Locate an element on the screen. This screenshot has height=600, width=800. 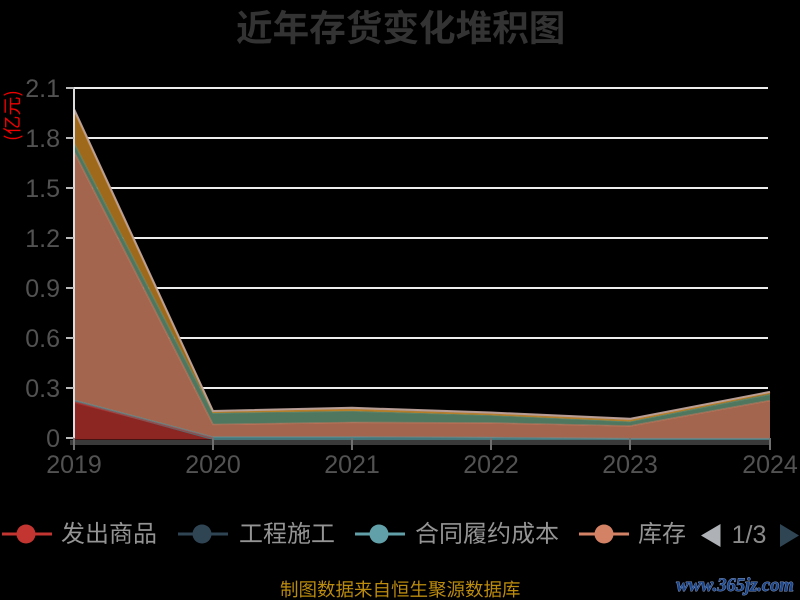
svg-text: 0.6 is located at coordinates (42, 339).